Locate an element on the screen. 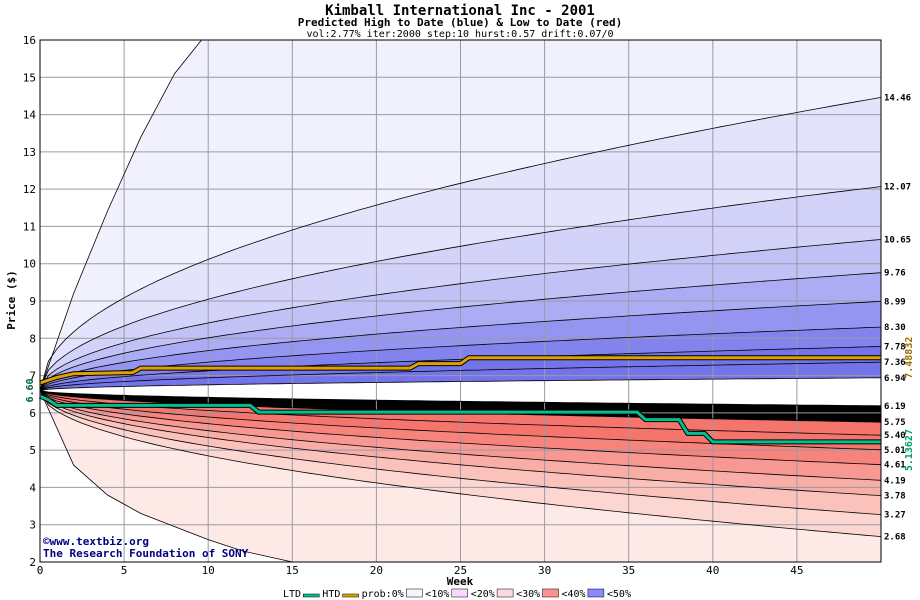 This screenshot has height=600, width=920. htd-line is located at coordinates (460, 370).